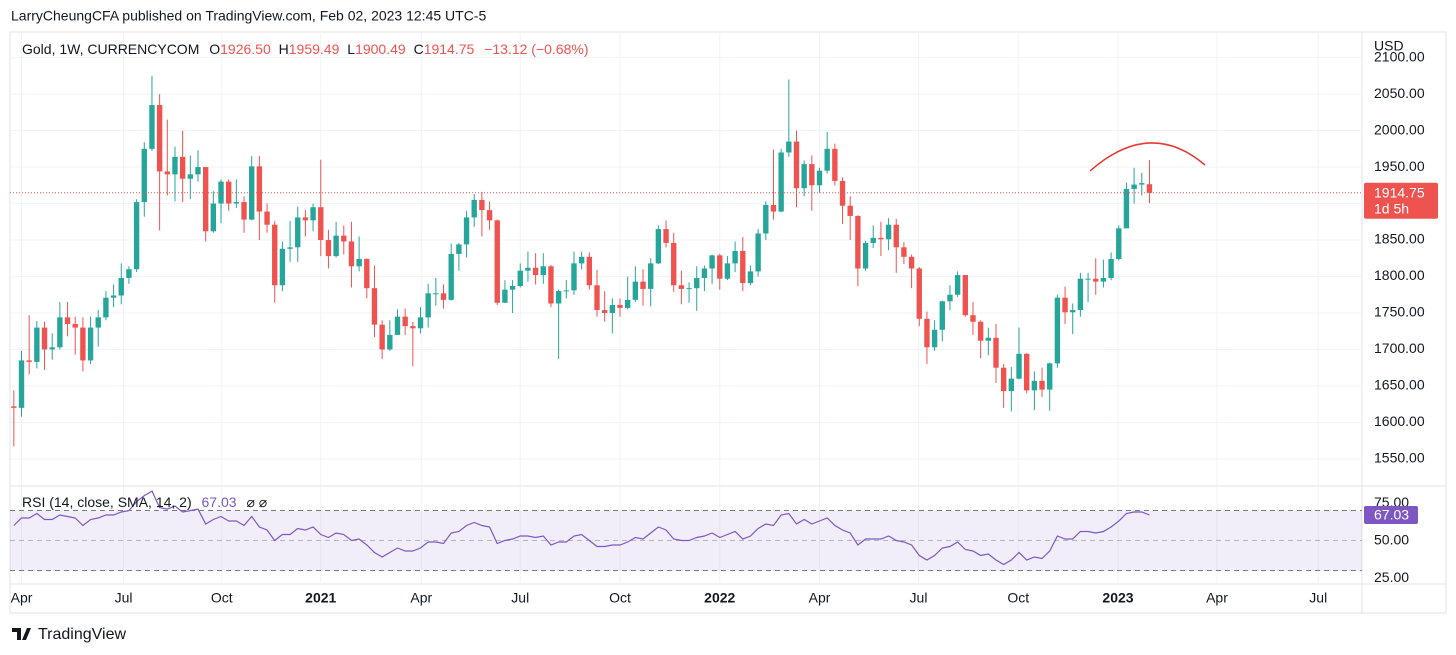 The image size is (1456, 655). Describe the element at coordinates (719, 598) in the screenshot. I see `x-tick-label: 2022` at that location.